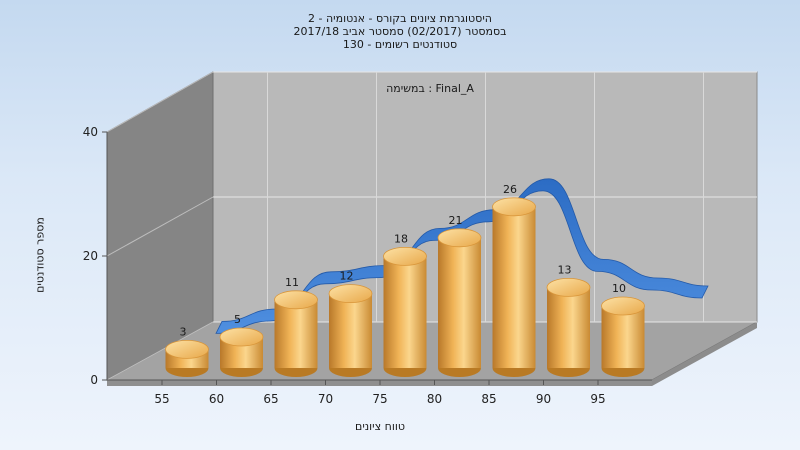 This screenshot has width=800, height=450. What do you see at coordinates (380, 426) in the screenshot?
I see `x-axis-label: טווח ציונים` at bounding box center [380, 426].